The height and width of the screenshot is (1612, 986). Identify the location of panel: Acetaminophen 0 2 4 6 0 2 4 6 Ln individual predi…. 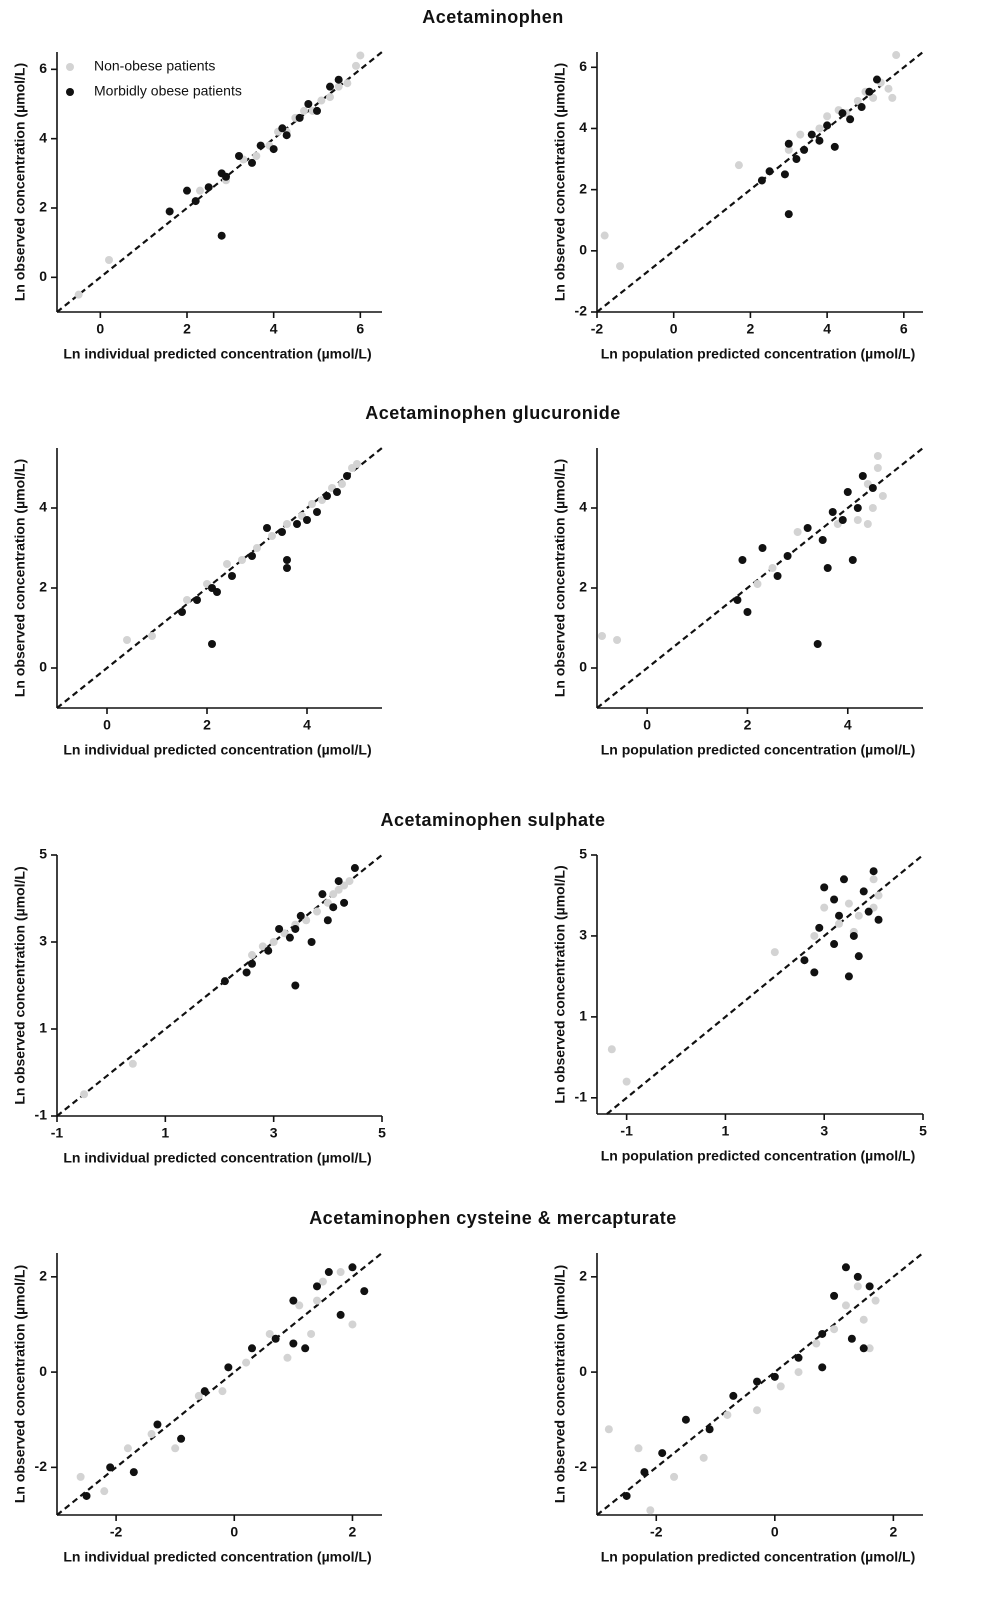
(288, 184).